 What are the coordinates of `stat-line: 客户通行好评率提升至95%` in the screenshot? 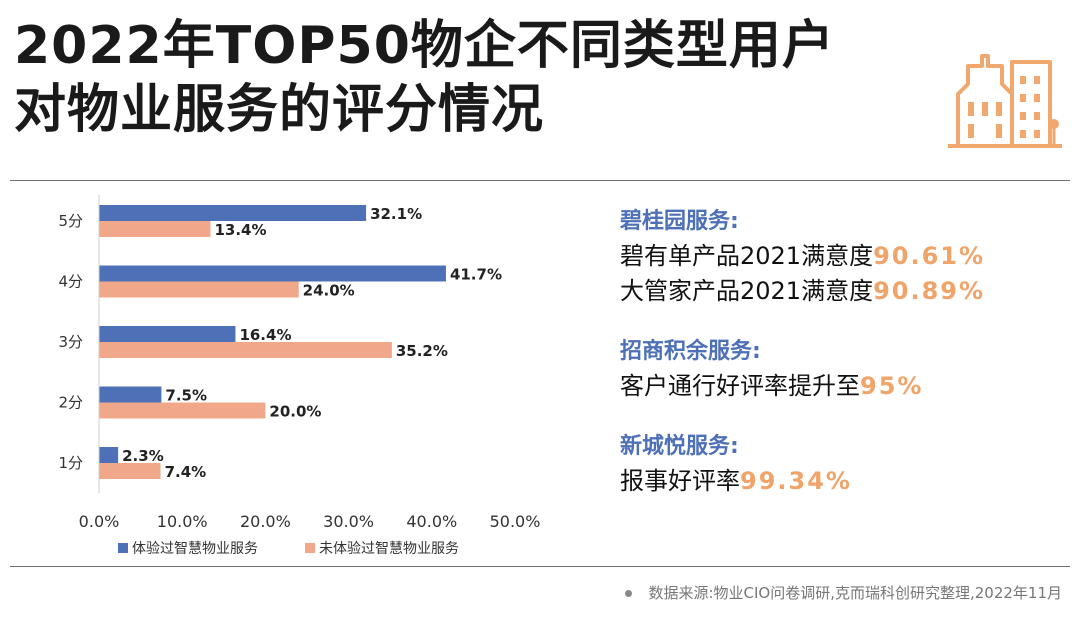 It's located at (845, 386).